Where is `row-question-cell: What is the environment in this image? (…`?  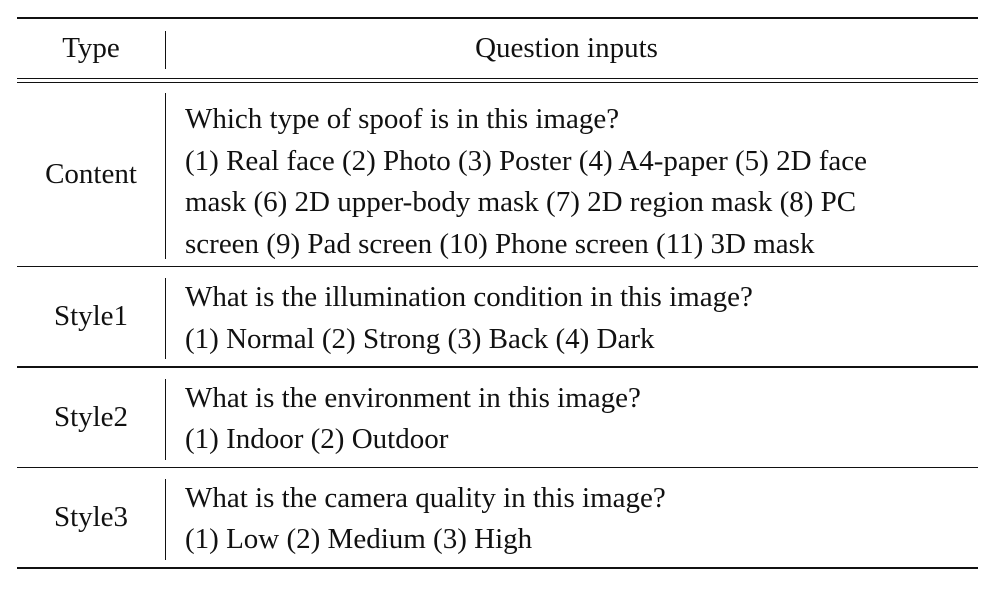
row-question-cell: What is the environment in this image? (… is located at coordinates (571, 417).